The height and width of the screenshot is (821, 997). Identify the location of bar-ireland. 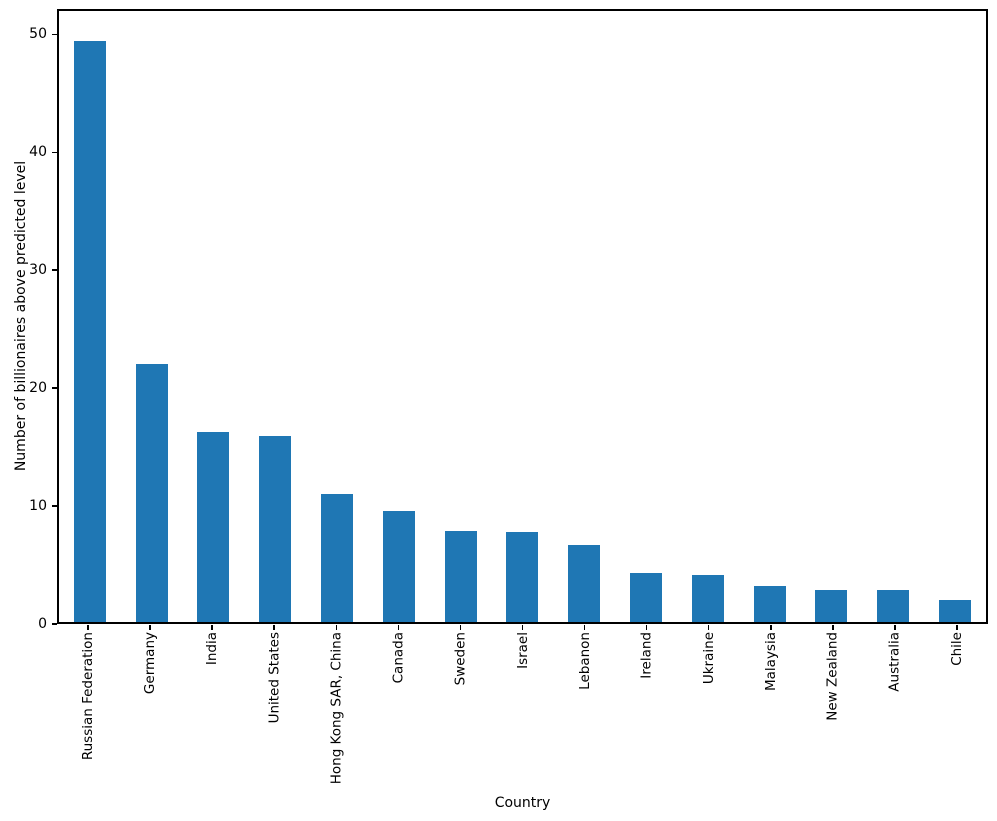
(646, 597).